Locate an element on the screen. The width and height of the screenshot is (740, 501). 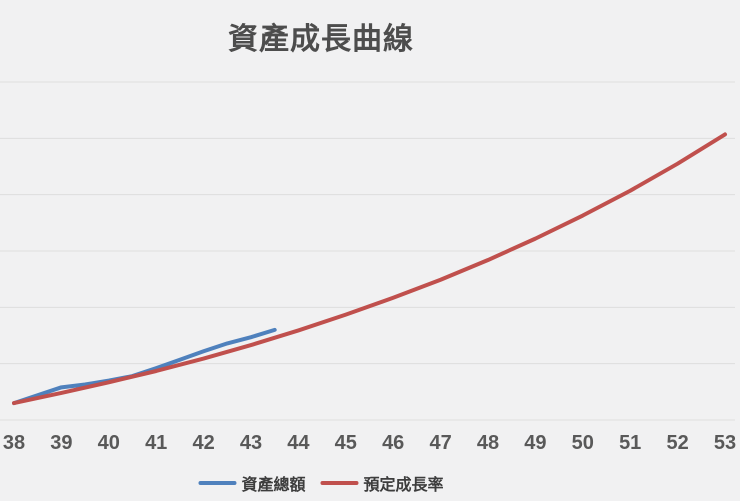
x-tick-label: 43 is located at coordinates (251, 443).